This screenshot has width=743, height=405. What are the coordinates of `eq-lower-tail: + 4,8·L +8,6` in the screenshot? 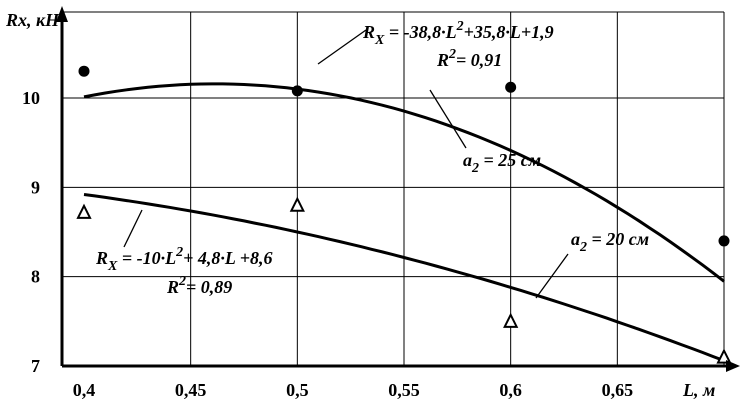 It's located at (227, 258).